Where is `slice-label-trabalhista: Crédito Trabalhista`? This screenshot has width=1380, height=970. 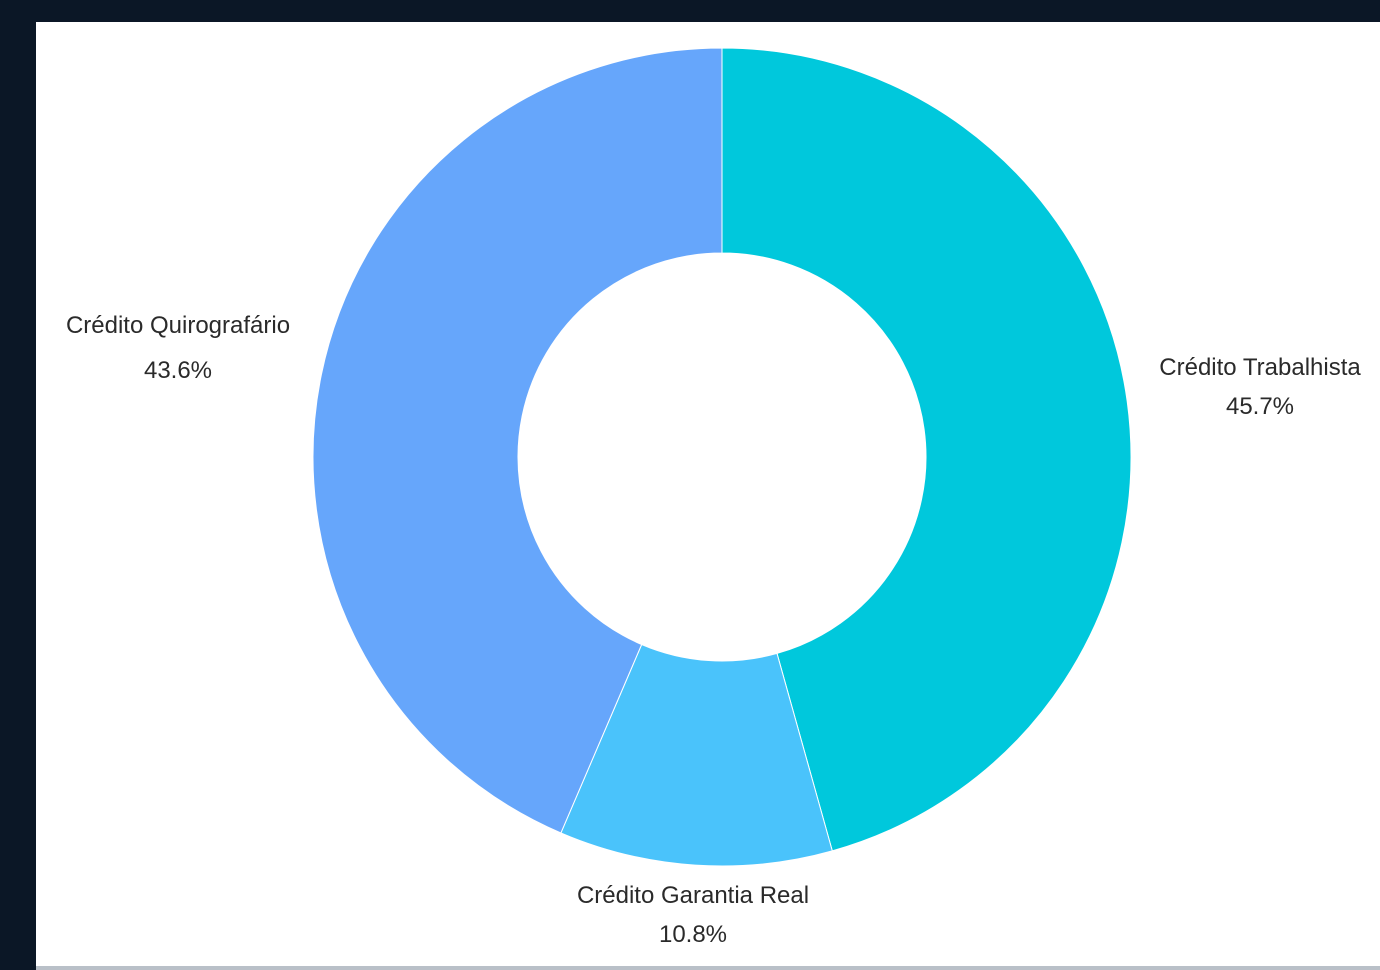
slice-label-trabalhista: Crédito Trabalhista is located at coordinates (1260, 367).